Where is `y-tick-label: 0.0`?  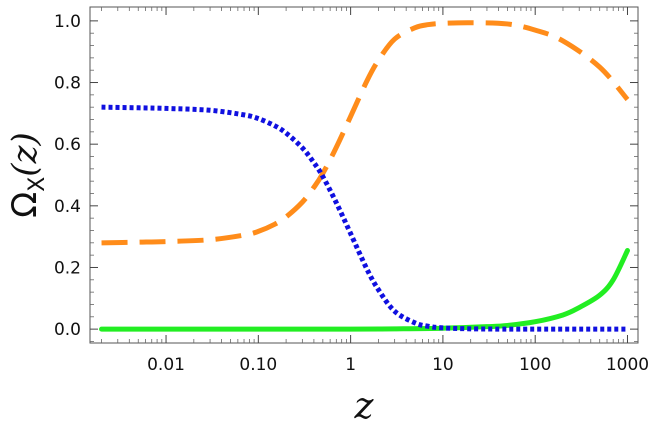 y-tick-label: 0.0 is located at coordinates (67, 330).